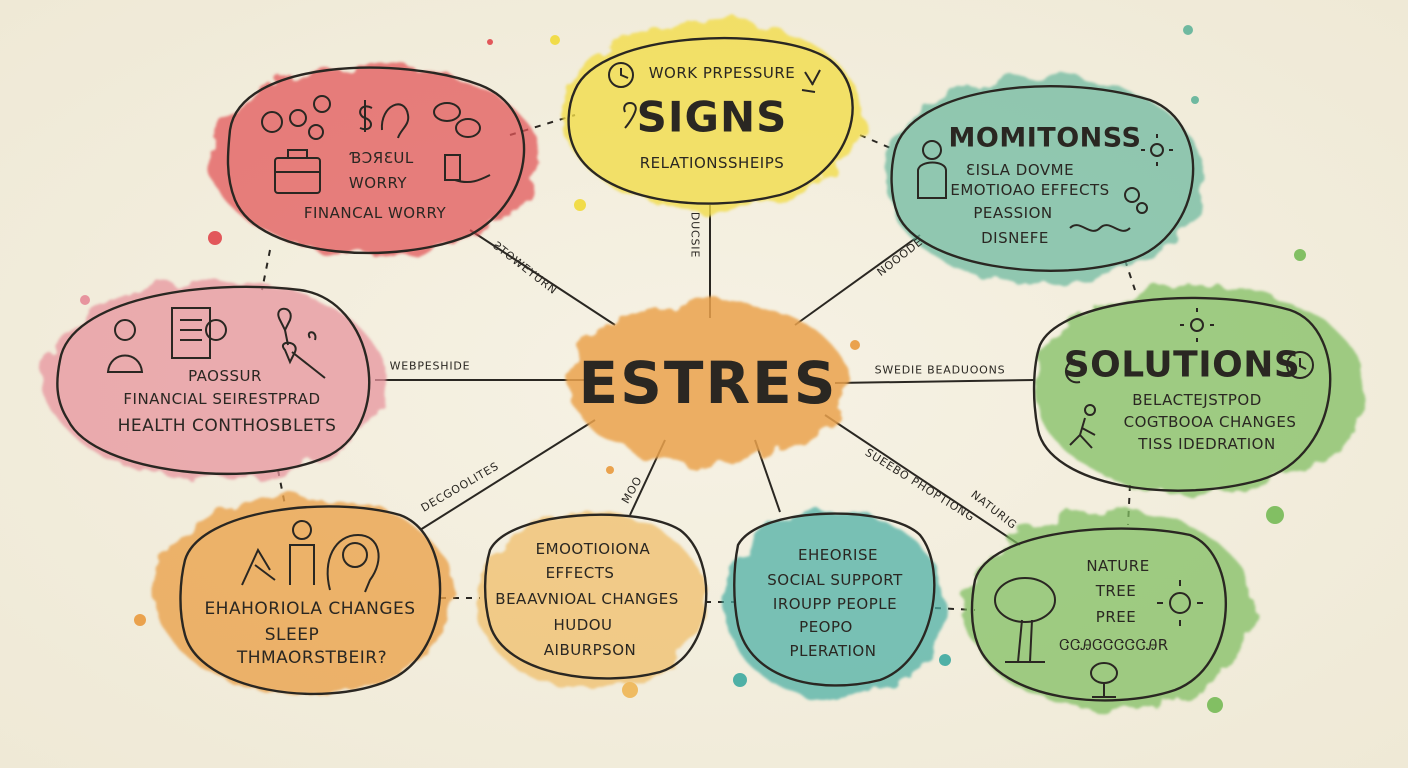 The height and width of the screenshot is (768, 1408). What do you see at coordinates (382, 158) in the screenshot?
I see `financial-node-label-1: ƁƆЯƐUL` at bounding box center [382, 158].